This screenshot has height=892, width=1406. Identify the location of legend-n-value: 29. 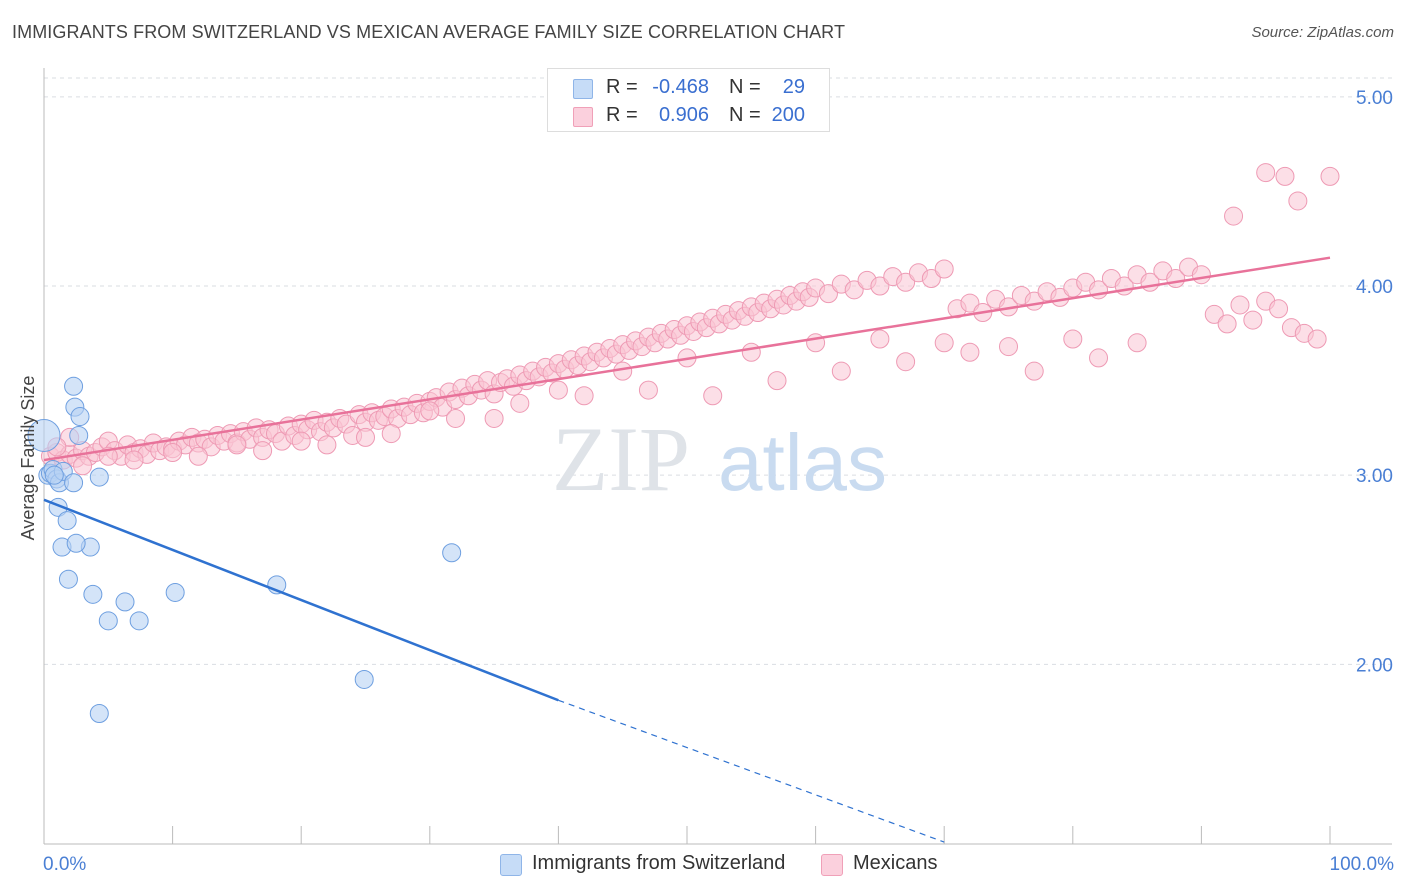
(793, 87).